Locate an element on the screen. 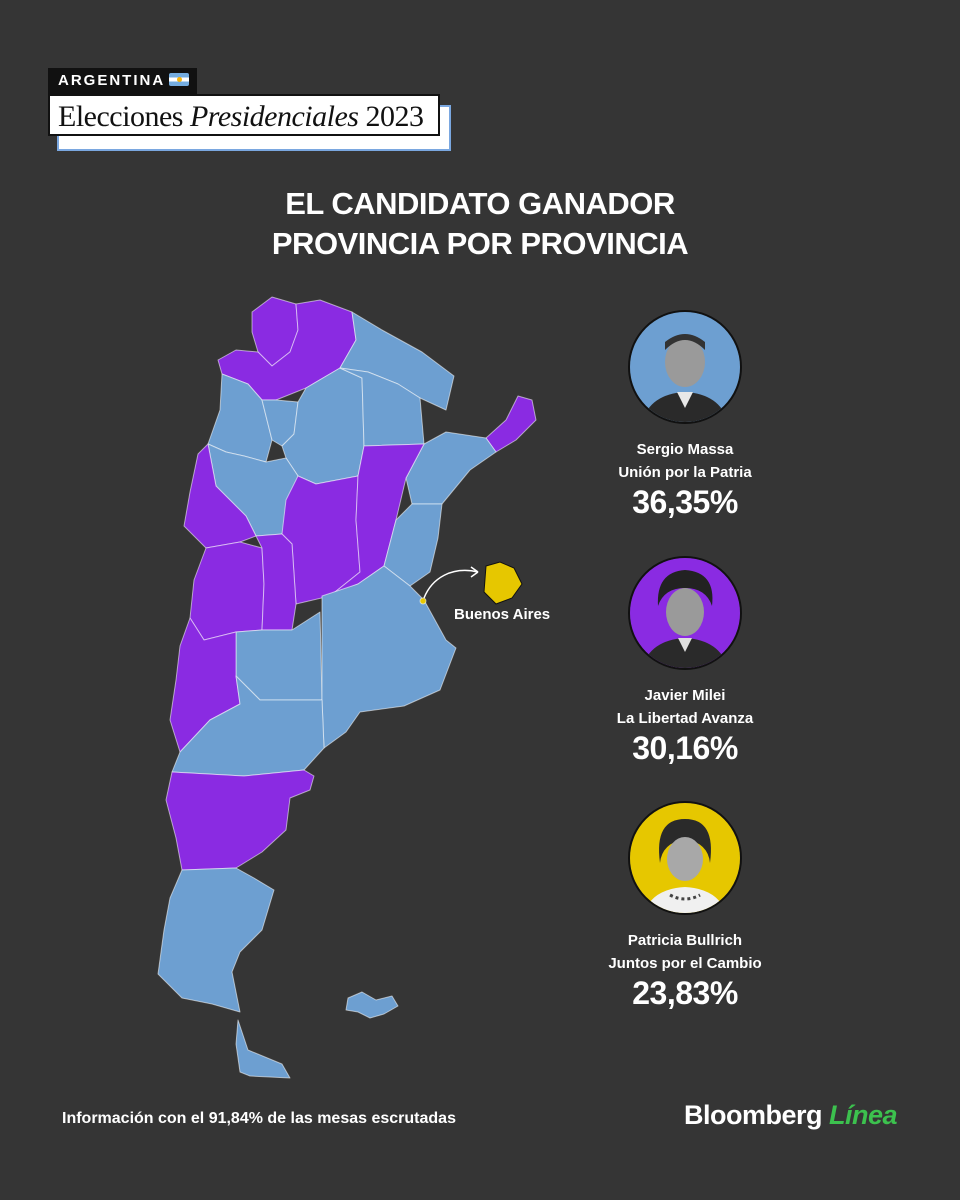 Image resolution: width=960 pixels, height=1200 pixels. brand-logo: Bloomberg Línea is located at coordinates (791, 1115).